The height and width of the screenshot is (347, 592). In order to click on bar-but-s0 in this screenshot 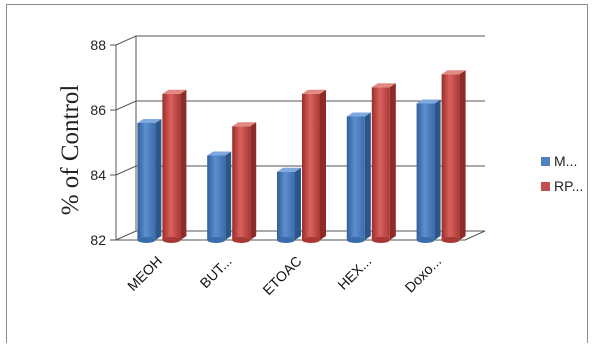, I will do `click(219, 197)`.